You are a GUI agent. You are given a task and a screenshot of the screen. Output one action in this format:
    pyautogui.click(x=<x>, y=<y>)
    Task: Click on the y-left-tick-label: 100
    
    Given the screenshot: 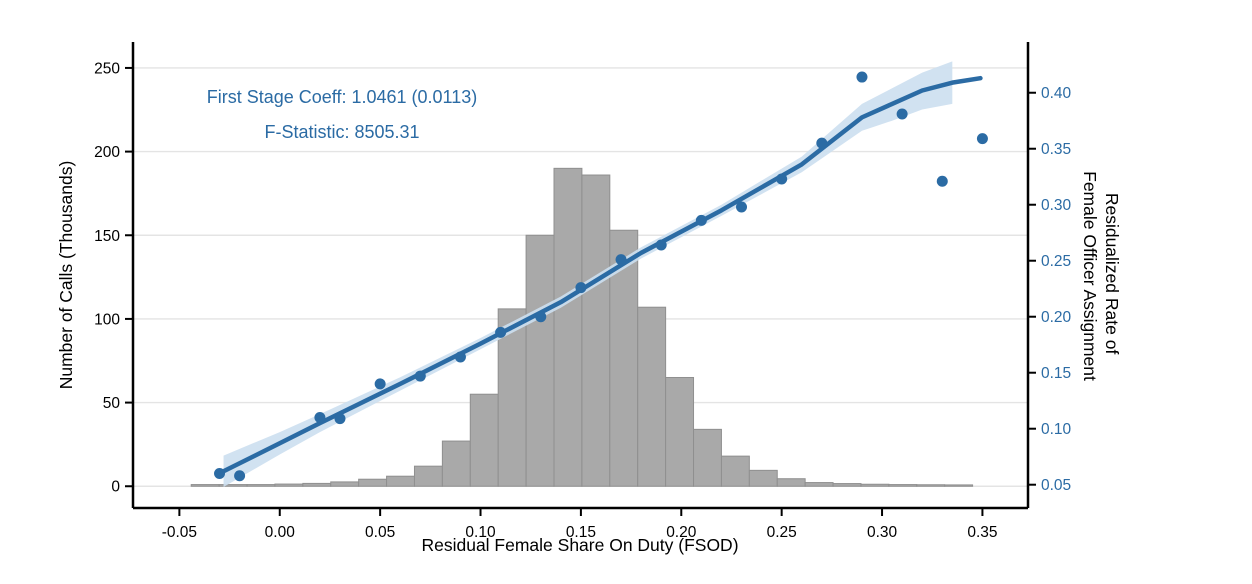 What is the action you would take?
    pyautogui.click(x=107, y=319)
    